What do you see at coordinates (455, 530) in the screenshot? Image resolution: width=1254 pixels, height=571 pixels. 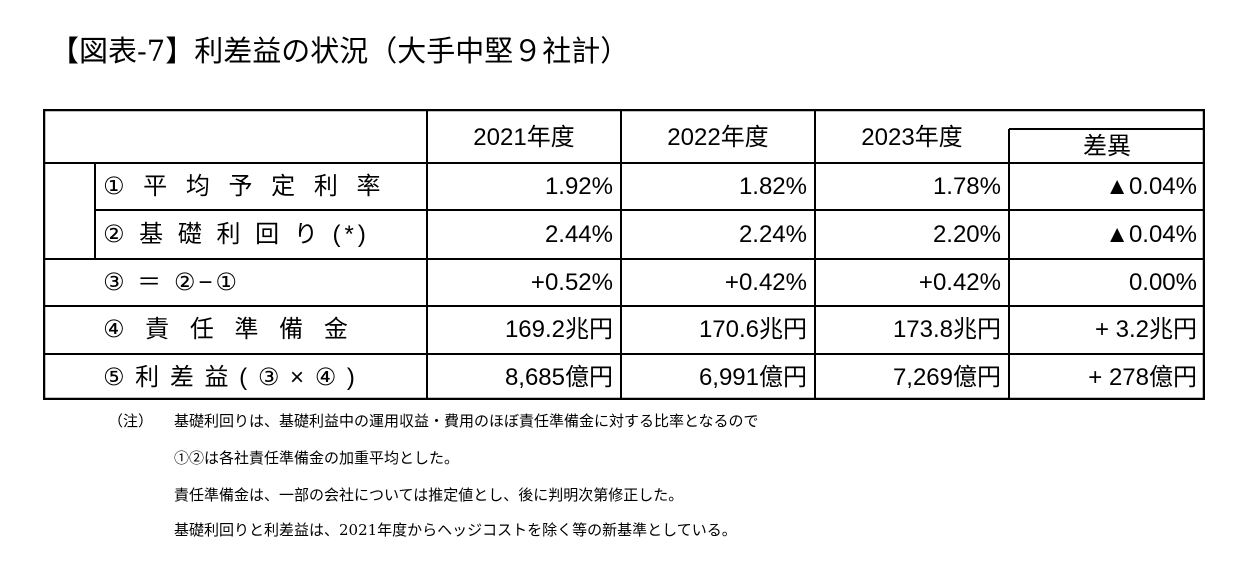 I see `note-line-4: 基礎利回りと利差益は、2021年度からヘッジコストを除く等の新基準としている。` at bounding box center [455, 530].